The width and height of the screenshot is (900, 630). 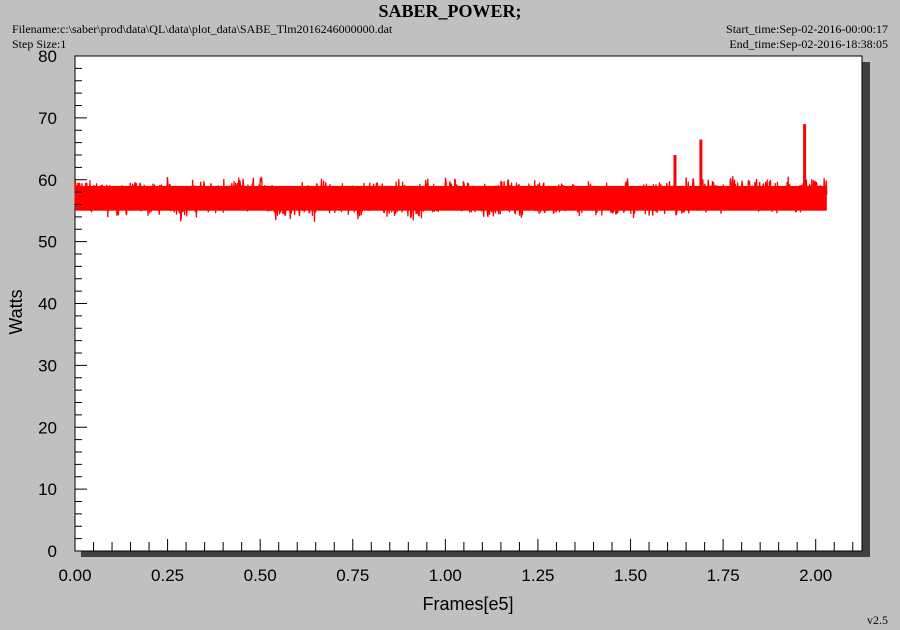 What do you see at coordinates (47, 242) in the screenshot?
I see `y-tick-label: 50` at bounding box center [47, 242].